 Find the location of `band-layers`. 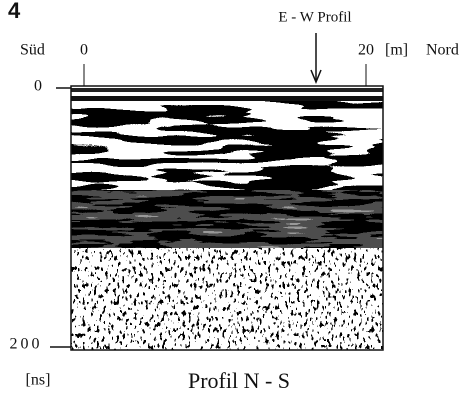

band-layers is located at coordinates (227, 219).